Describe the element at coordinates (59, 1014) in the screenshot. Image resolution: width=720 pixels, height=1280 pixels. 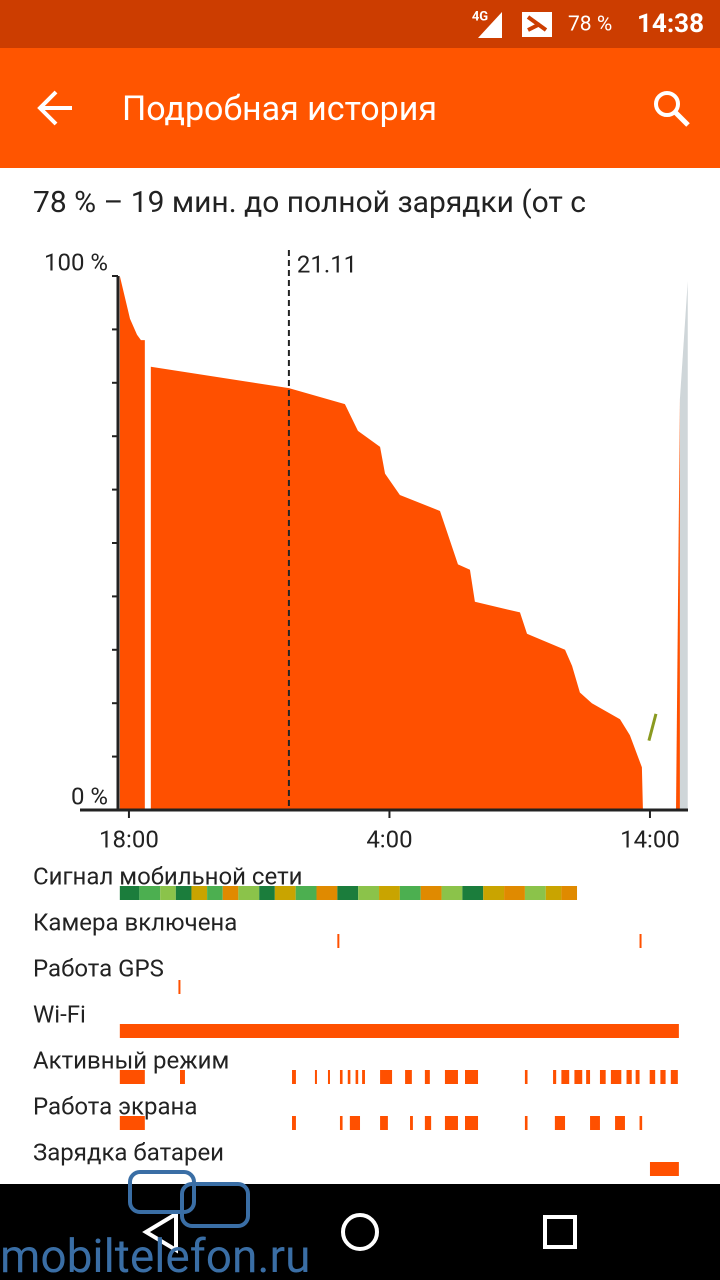
I see `timeline-label: Wi-Fi` at that location.